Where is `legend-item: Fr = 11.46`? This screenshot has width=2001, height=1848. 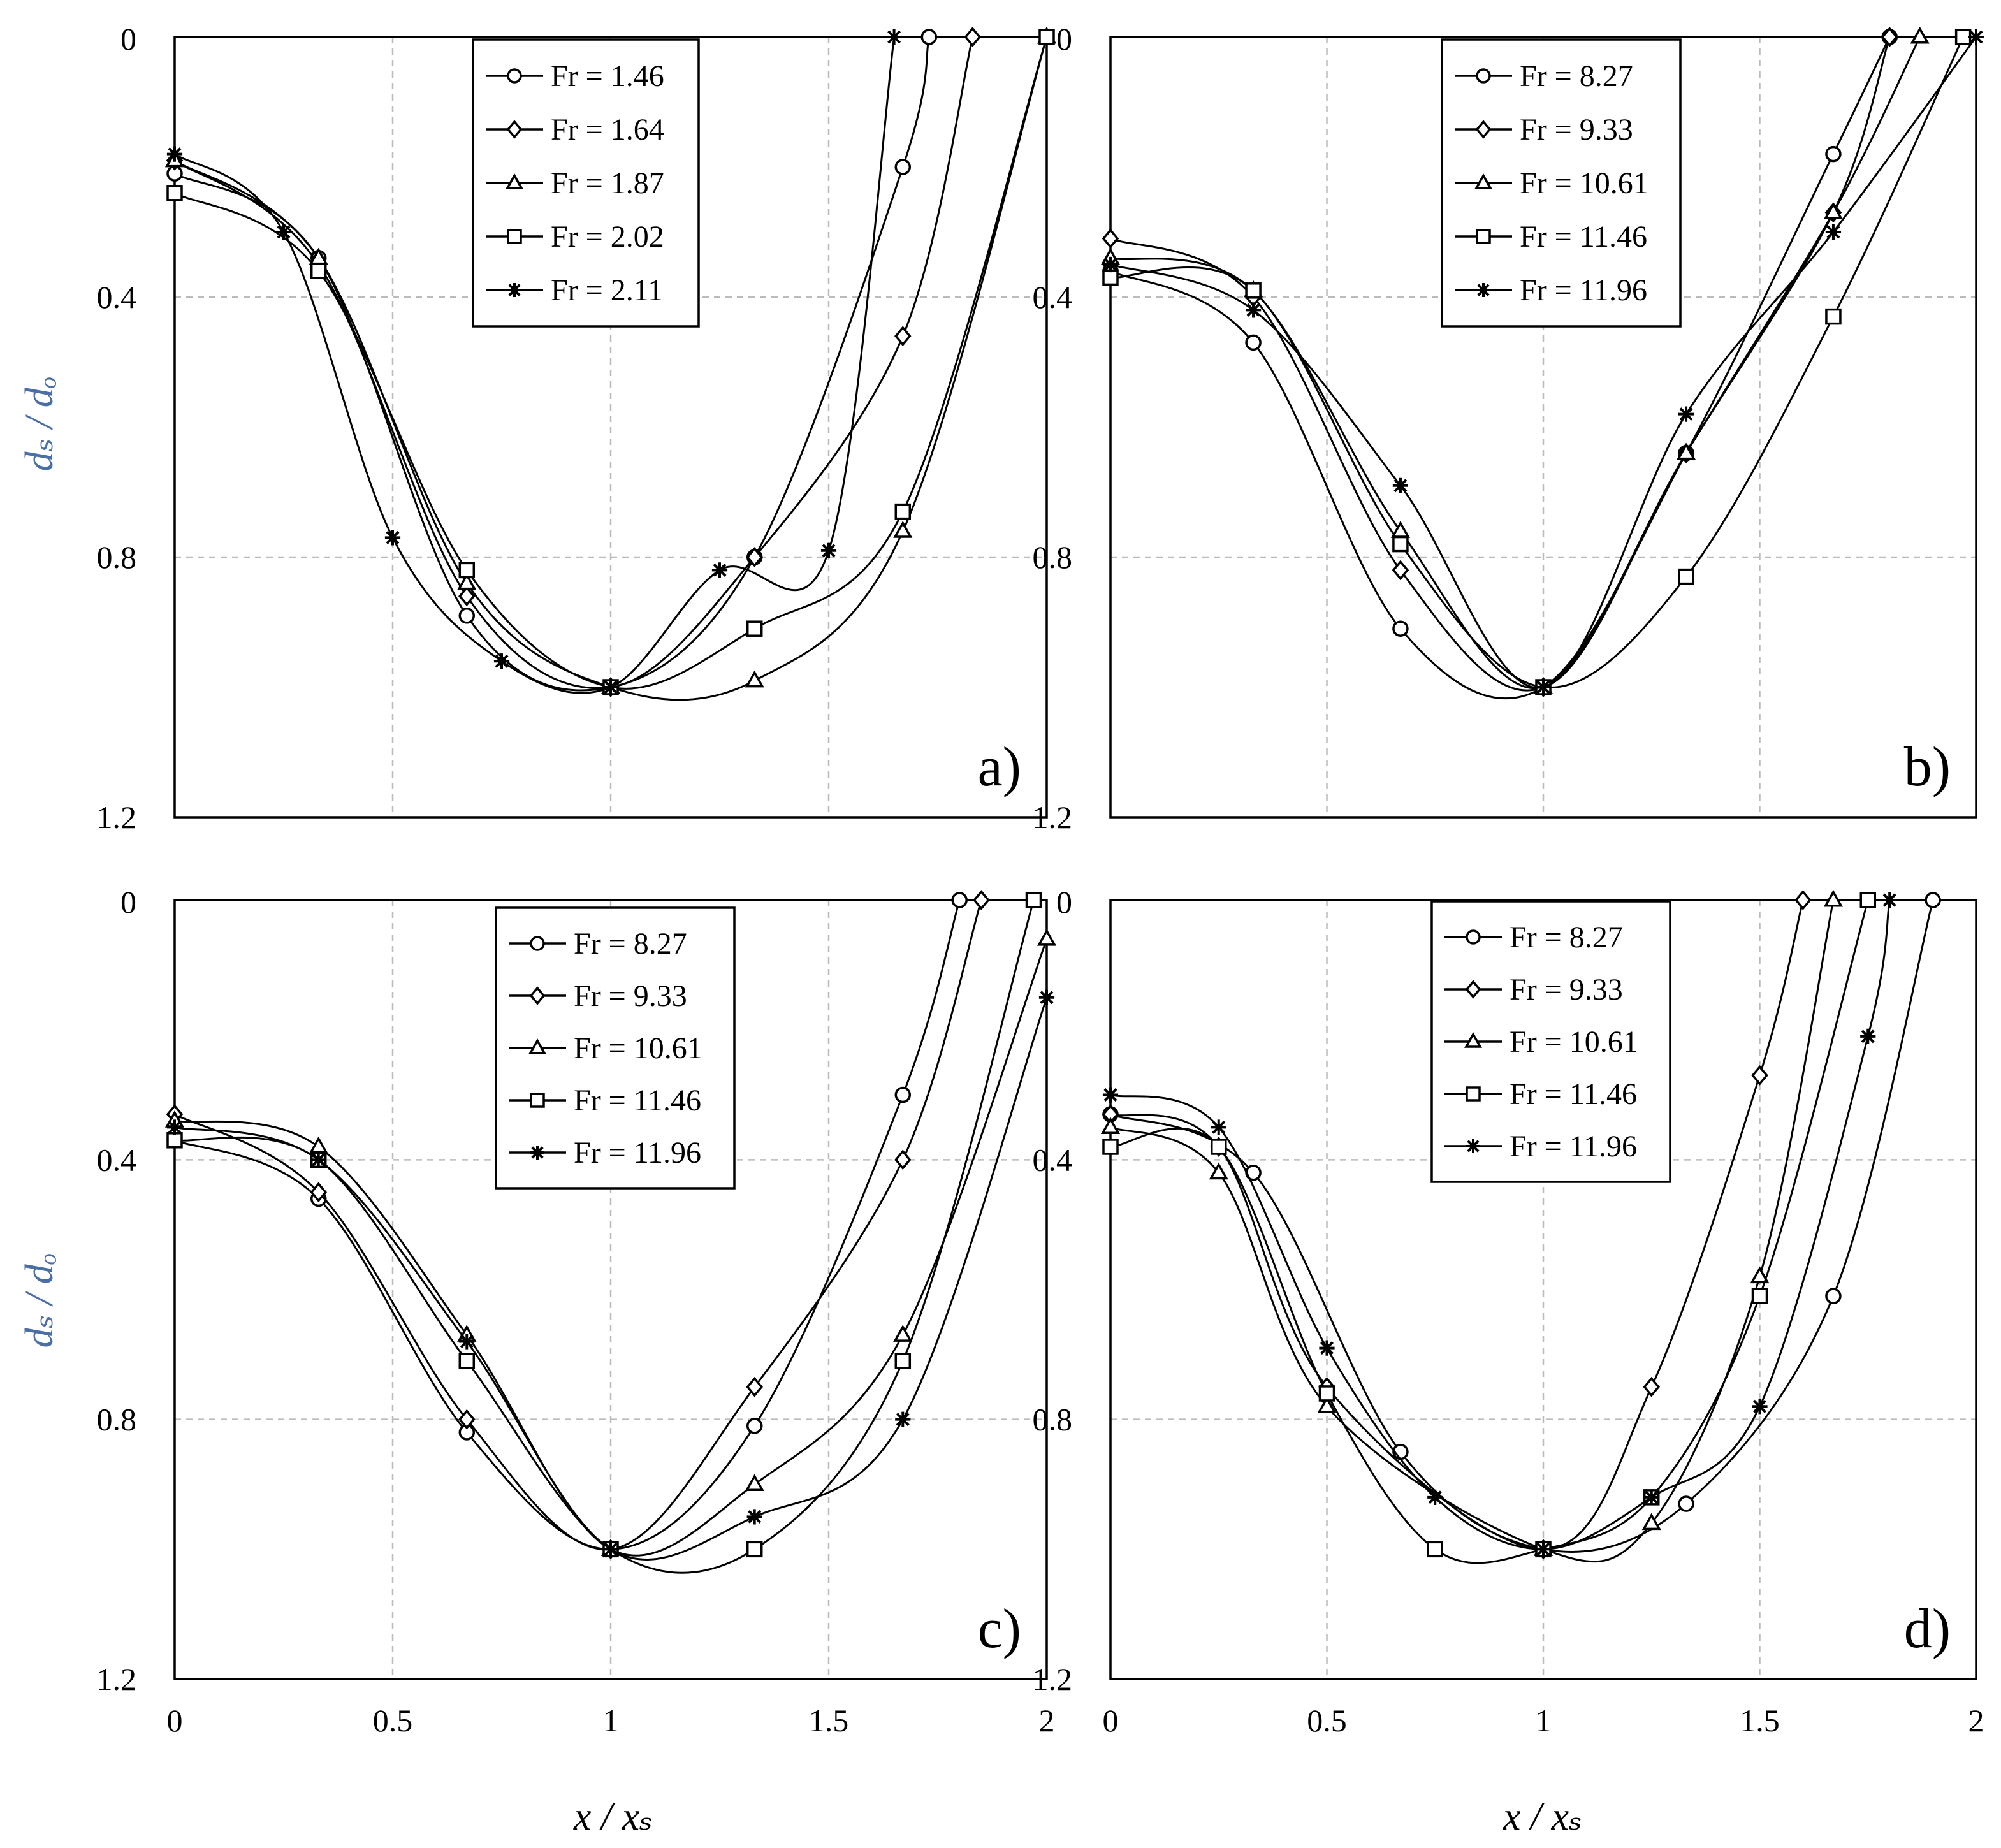 legend-item: Fr = 11.46 is located at coordinates (605, 1100).